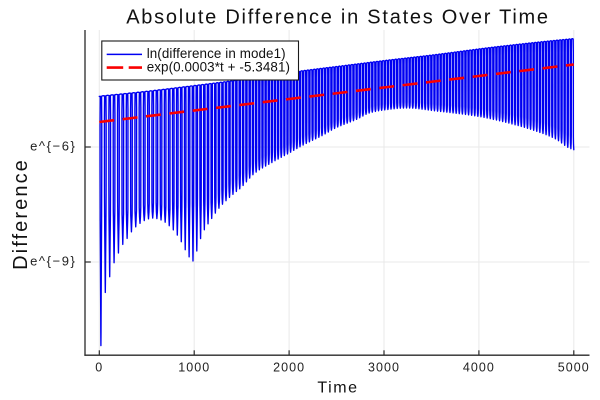 This screenshot has width=600, height=400. What do you see at coordinates (574, 367) in the screenshot?
I see `svg-text: 5000` at bounding box center [574, 367].